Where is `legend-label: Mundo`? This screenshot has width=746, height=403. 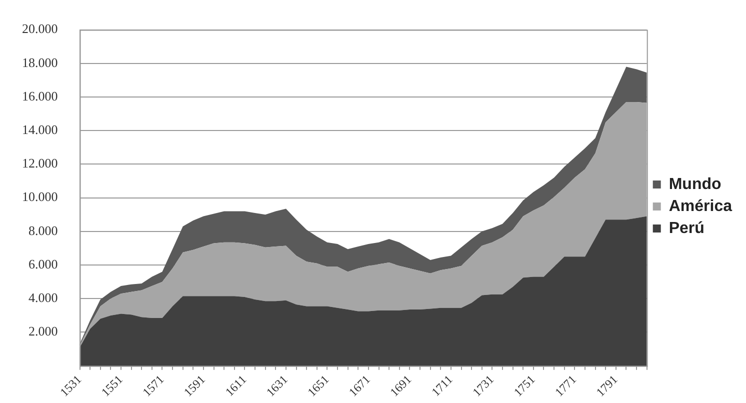
legend-label: Mundo is located at coordinates (695, 184).